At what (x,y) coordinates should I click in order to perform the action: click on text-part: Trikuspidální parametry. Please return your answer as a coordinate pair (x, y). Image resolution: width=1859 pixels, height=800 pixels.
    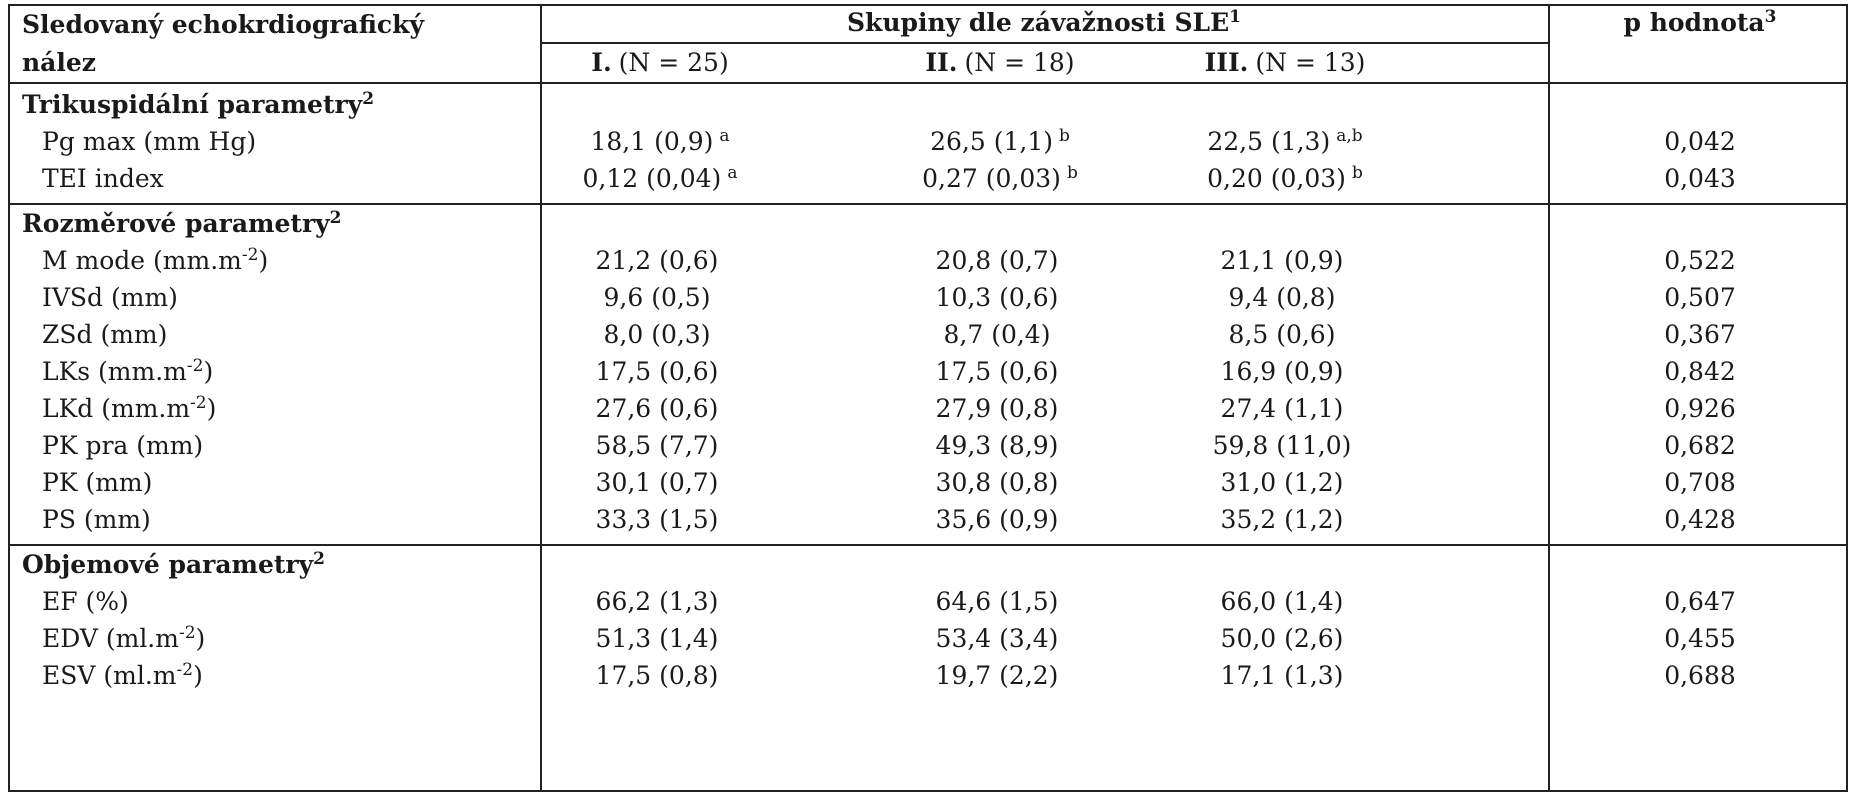
    Looking at the image, I should click on (192, 104).